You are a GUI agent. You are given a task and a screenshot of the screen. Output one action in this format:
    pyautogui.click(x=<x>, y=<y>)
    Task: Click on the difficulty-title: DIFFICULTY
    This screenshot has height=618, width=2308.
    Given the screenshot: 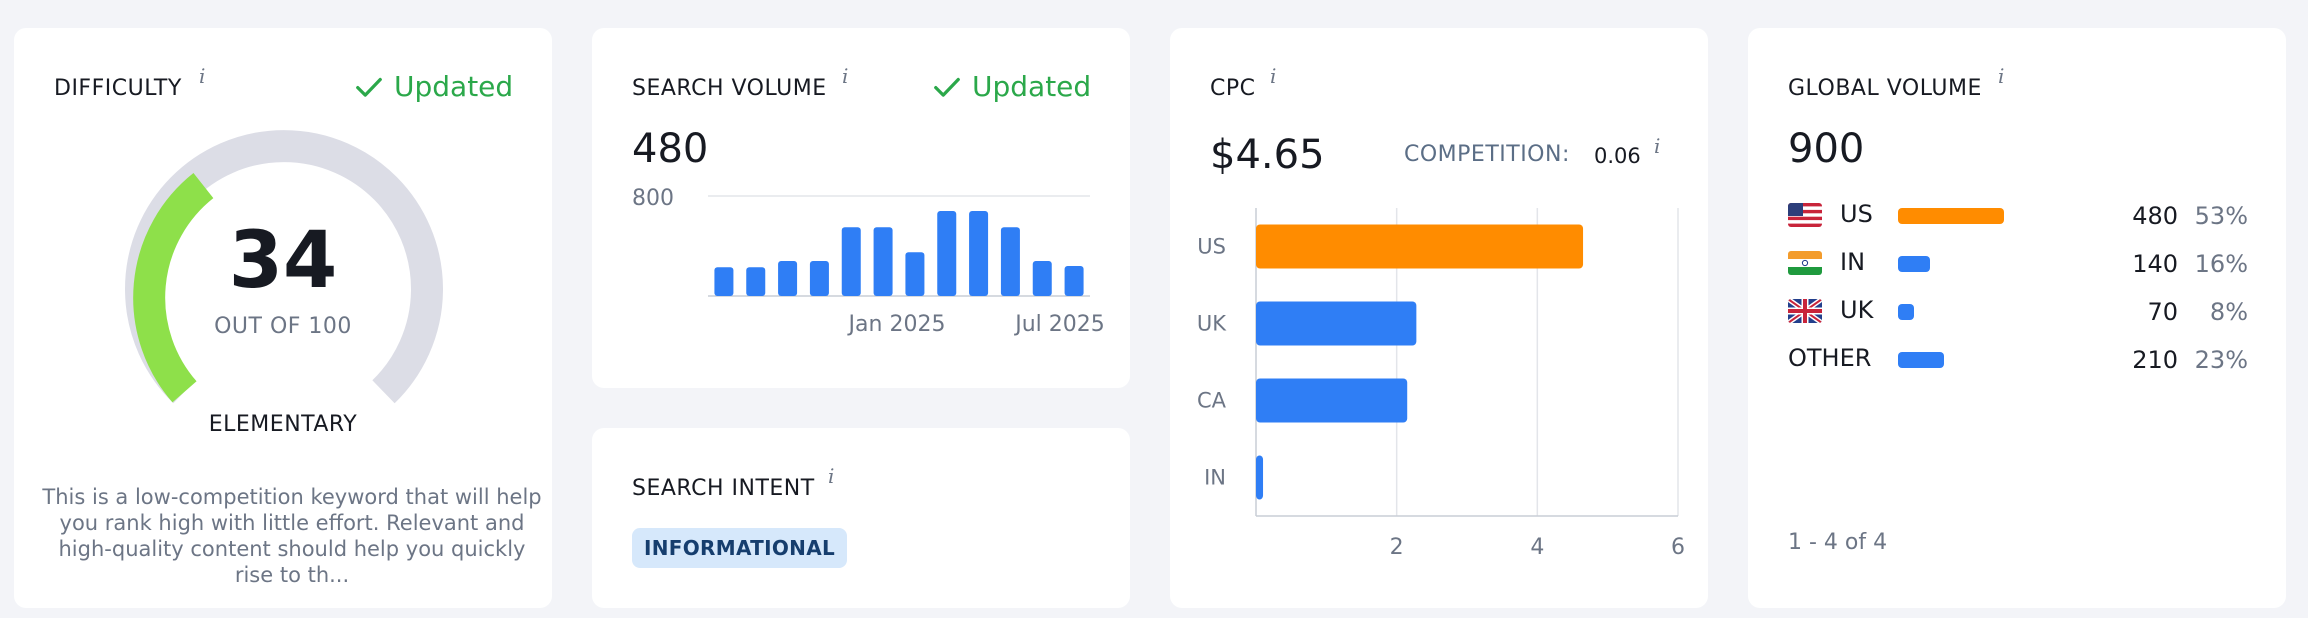 What is the action you would take?
    pyautogui.click(x=118, y=88)
    